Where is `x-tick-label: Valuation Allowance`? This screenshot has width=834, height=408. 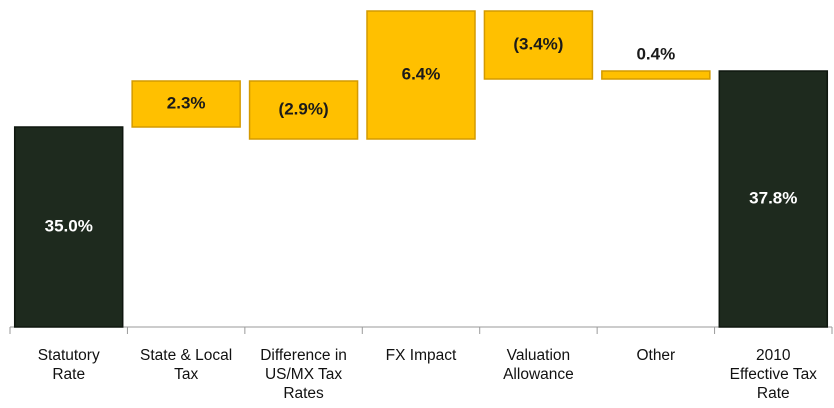 x-tick-label: Valuation Allowance is located at coordinates (538, 365).